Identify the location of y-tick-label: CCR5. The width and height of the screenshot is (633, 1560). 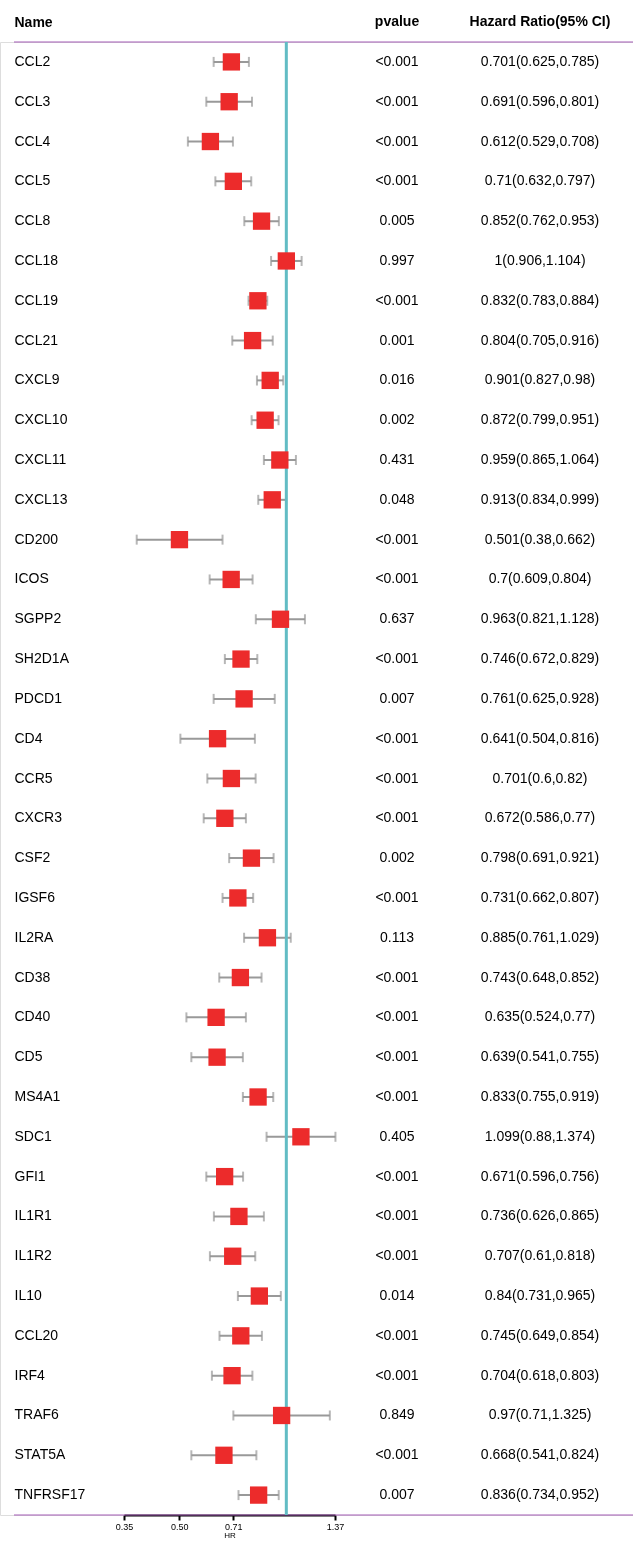
(33, 777).